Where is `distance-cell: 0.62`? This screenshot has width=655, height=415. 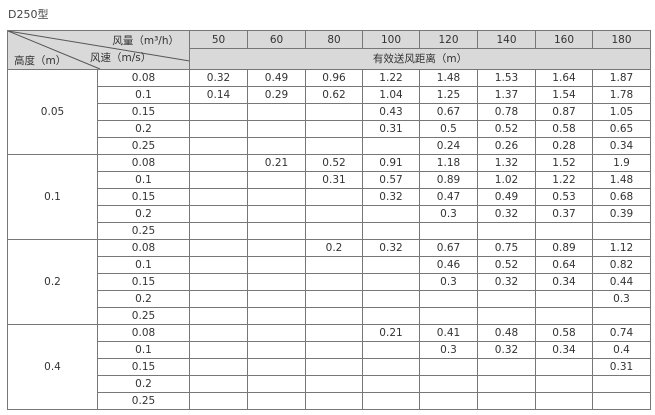
distance-cell: 0.62 is located at coordinates (334, 95).